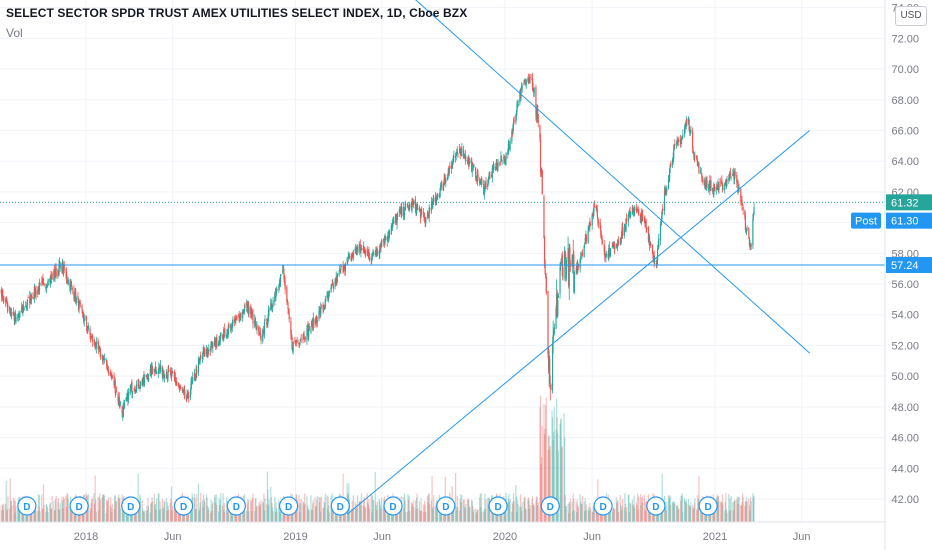  What do you see at coordinates (905, 408) in the screenshot?
I see `price-tick-label: 48.00` at bounding box center [905, 408].